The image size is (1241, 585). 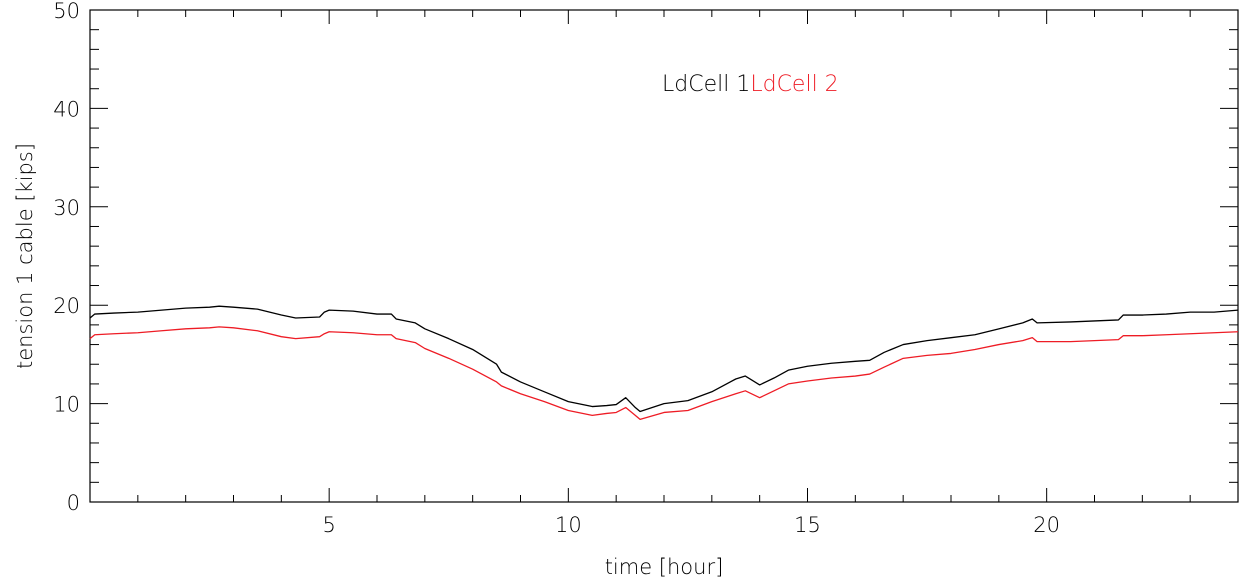 What do you see at coordinates (568, 525) in the screenshot?
I see `x-tick-label: 10` at bounding box center [568, 525].